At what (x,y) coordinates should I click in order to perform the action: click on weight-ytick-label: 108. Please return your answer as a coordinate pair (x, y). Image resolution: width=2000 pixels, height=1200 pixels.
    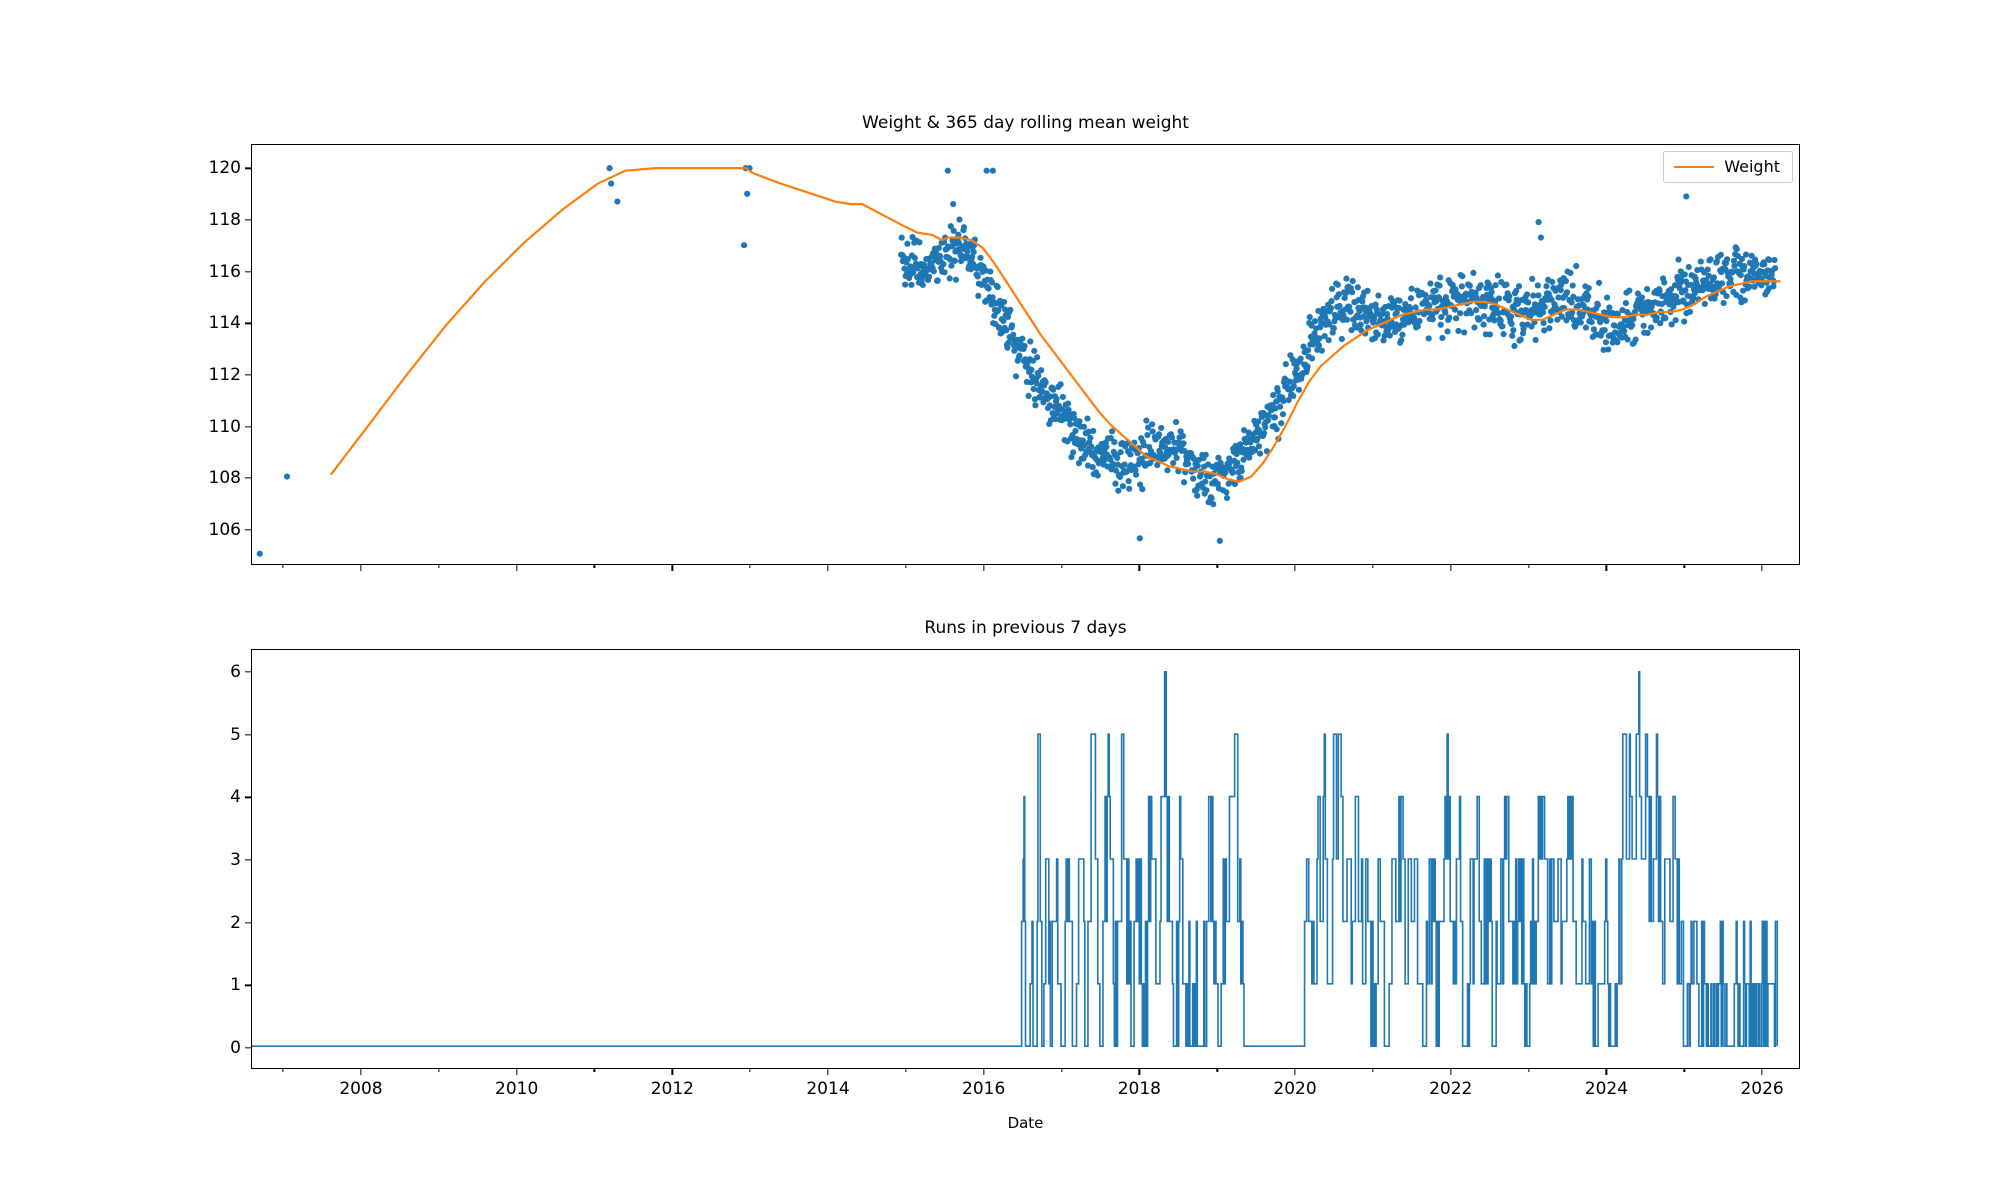
    Looking at the image, I should click on (224, 478).